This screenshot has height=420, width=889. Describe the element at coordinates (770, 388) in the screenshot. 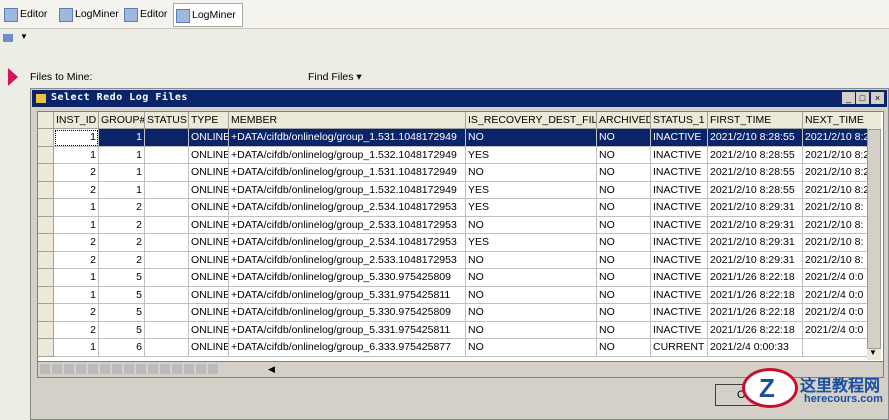

I see `watermark-logo: Z` at that location.